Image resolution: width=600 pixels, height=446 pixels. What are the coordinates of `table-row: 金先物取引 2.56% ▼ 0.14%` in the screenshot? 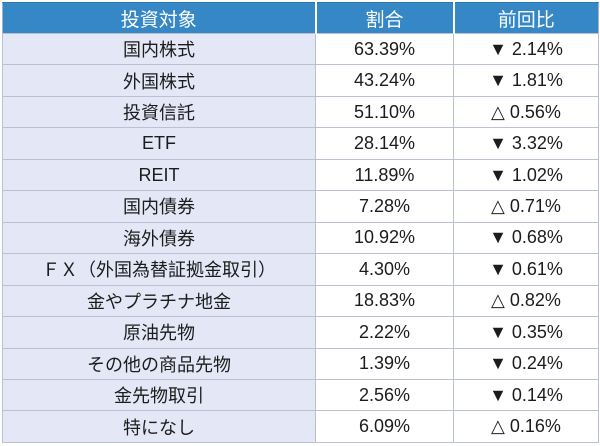 It's located at (300, 395).